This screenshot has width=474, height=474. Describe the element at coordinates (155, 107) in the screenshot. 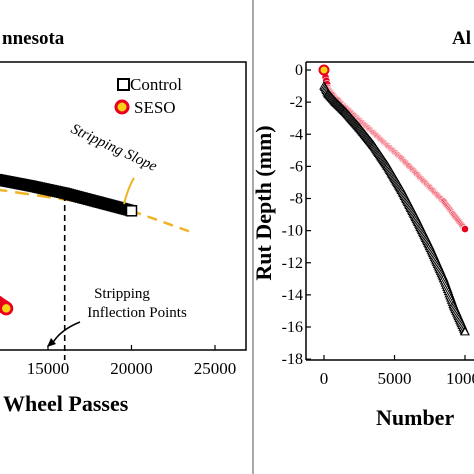

I see `legend-seso-label: SESO` at that location.